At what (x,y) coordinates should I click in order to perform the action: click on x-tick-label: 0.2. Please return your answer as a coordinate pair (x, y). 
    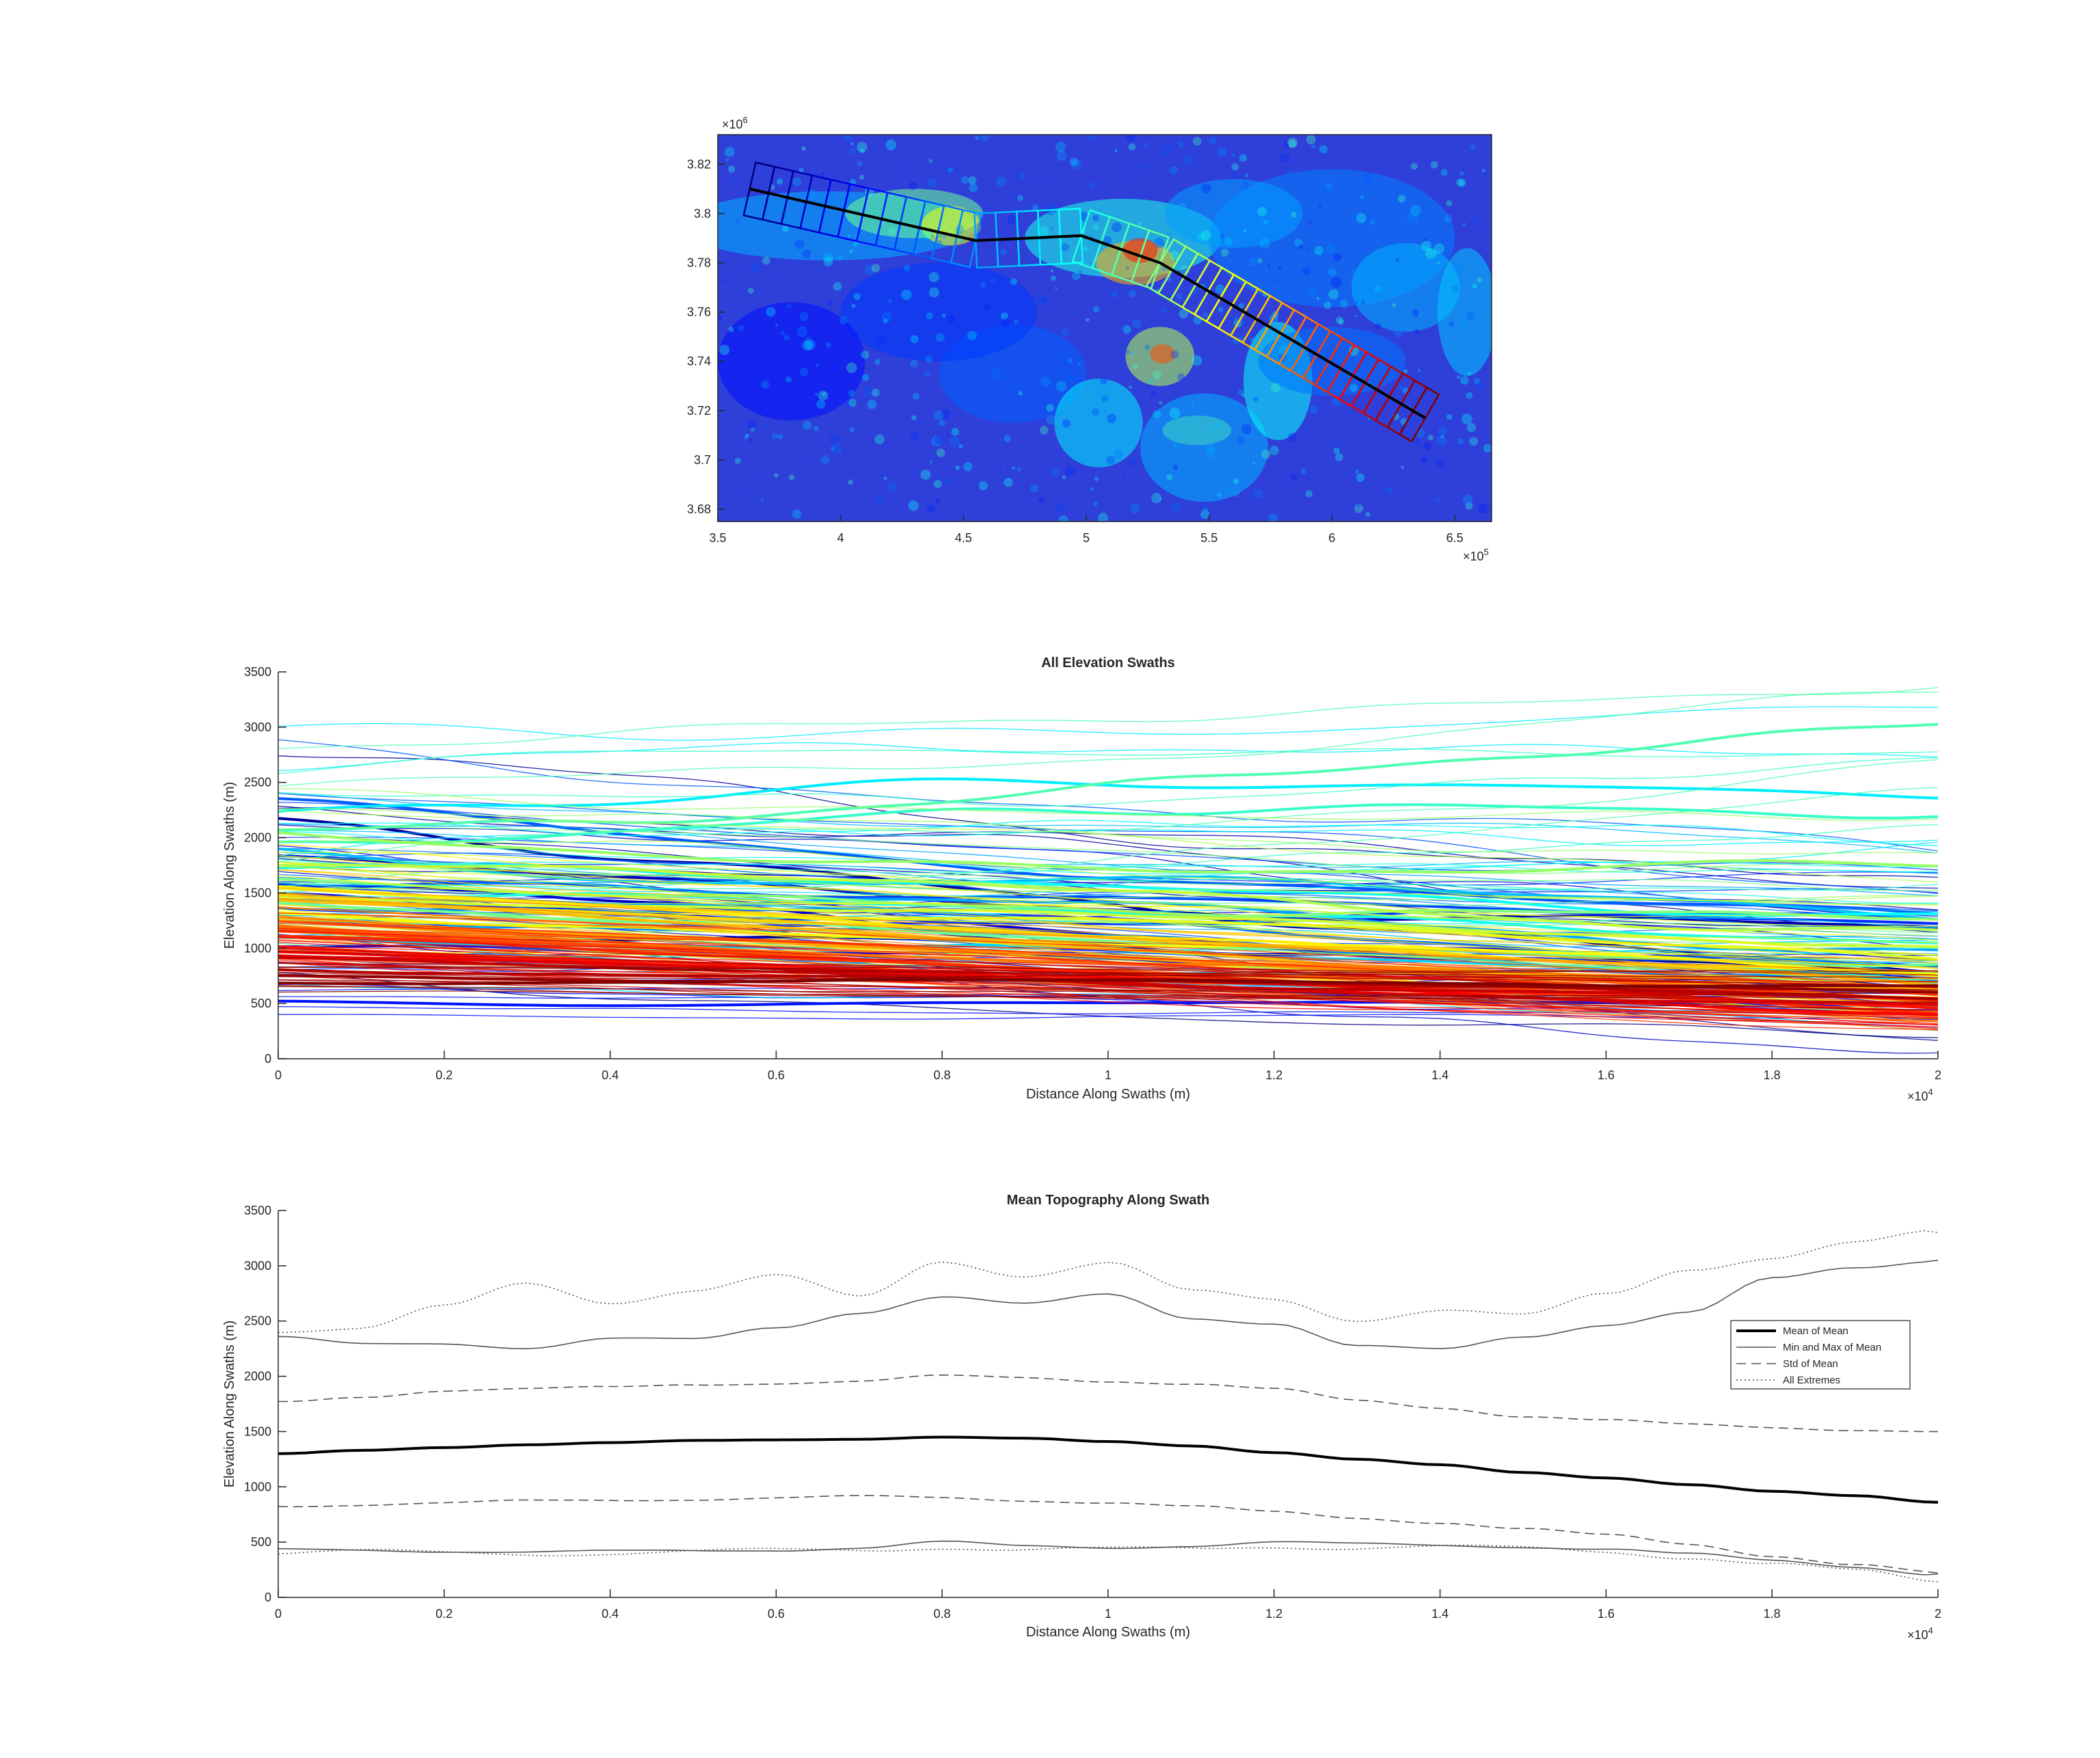
    Looking at the image, I should click on (444, 1614).